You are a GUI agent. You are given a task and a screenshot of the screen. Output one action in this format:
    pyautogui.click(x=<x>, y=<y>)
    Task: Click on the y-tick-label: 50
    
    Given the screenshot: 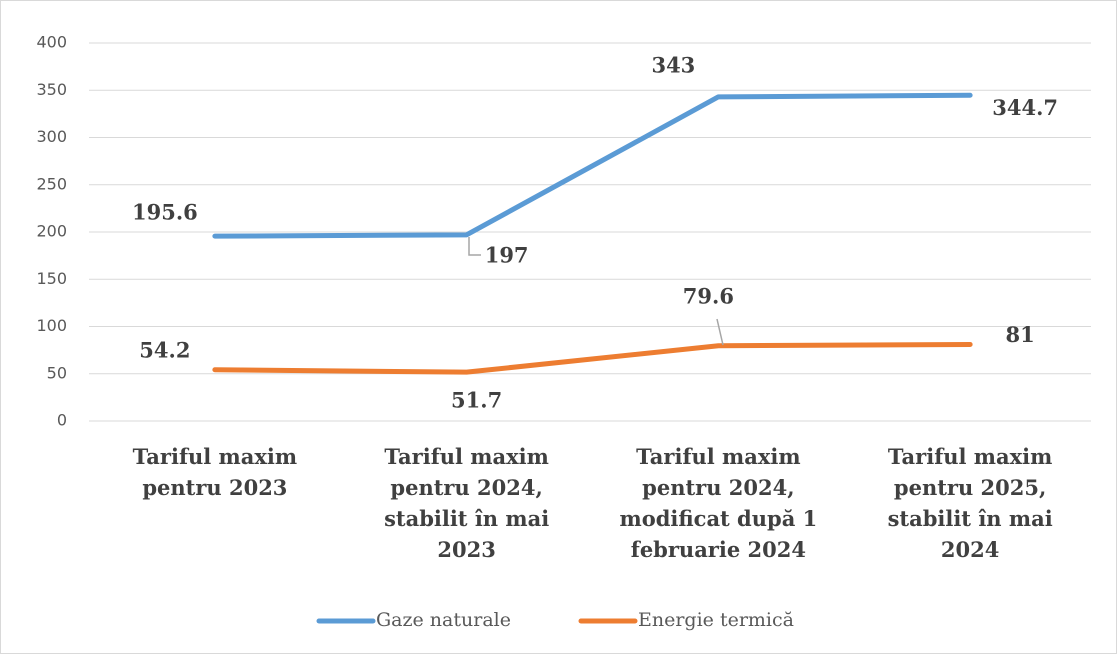 What is the action you would take?
    pyautogui.click(x=57, y=372)
    